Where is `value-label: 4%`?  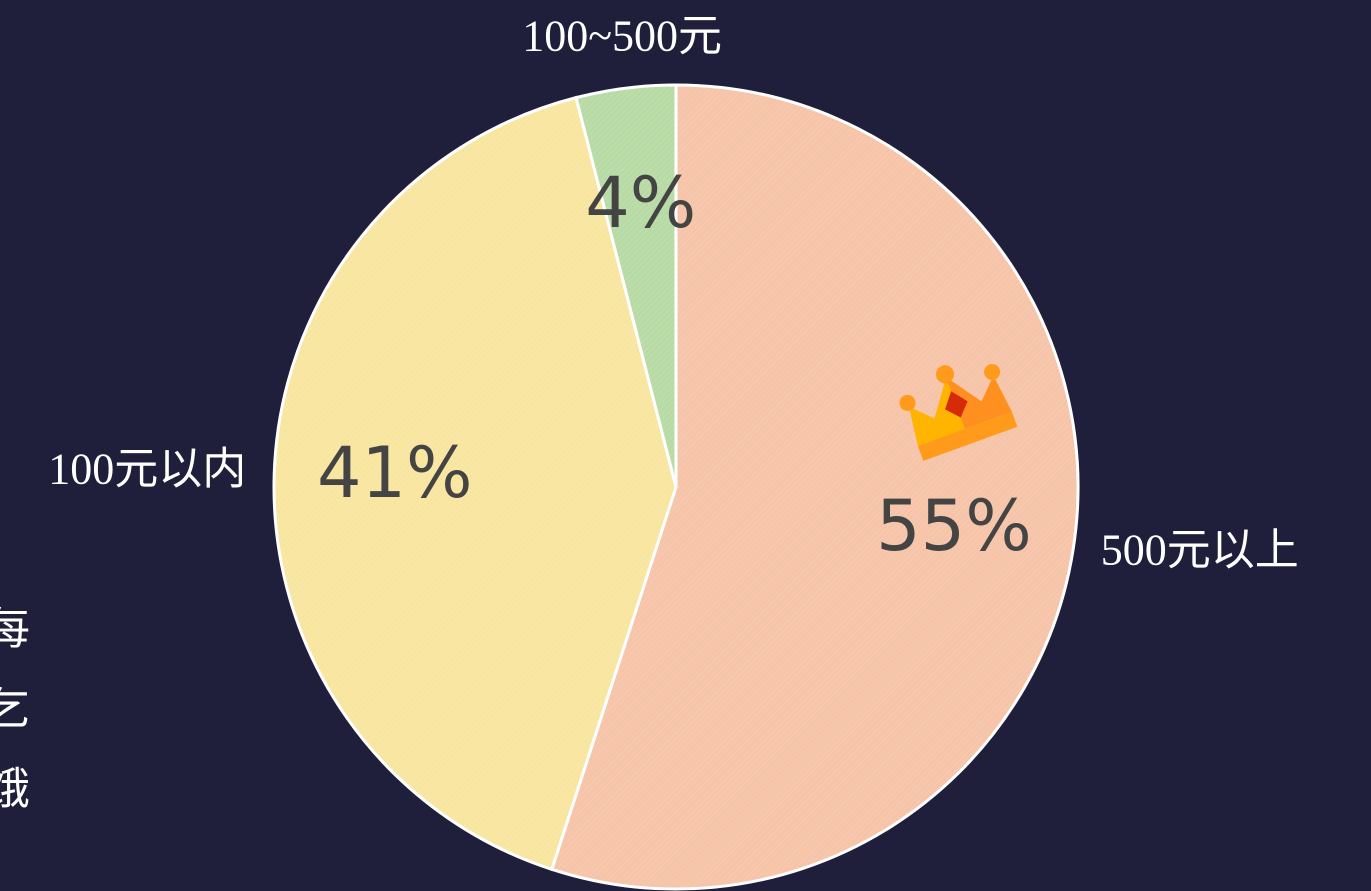 value-label: 4% is located at coordinates (640, 203).